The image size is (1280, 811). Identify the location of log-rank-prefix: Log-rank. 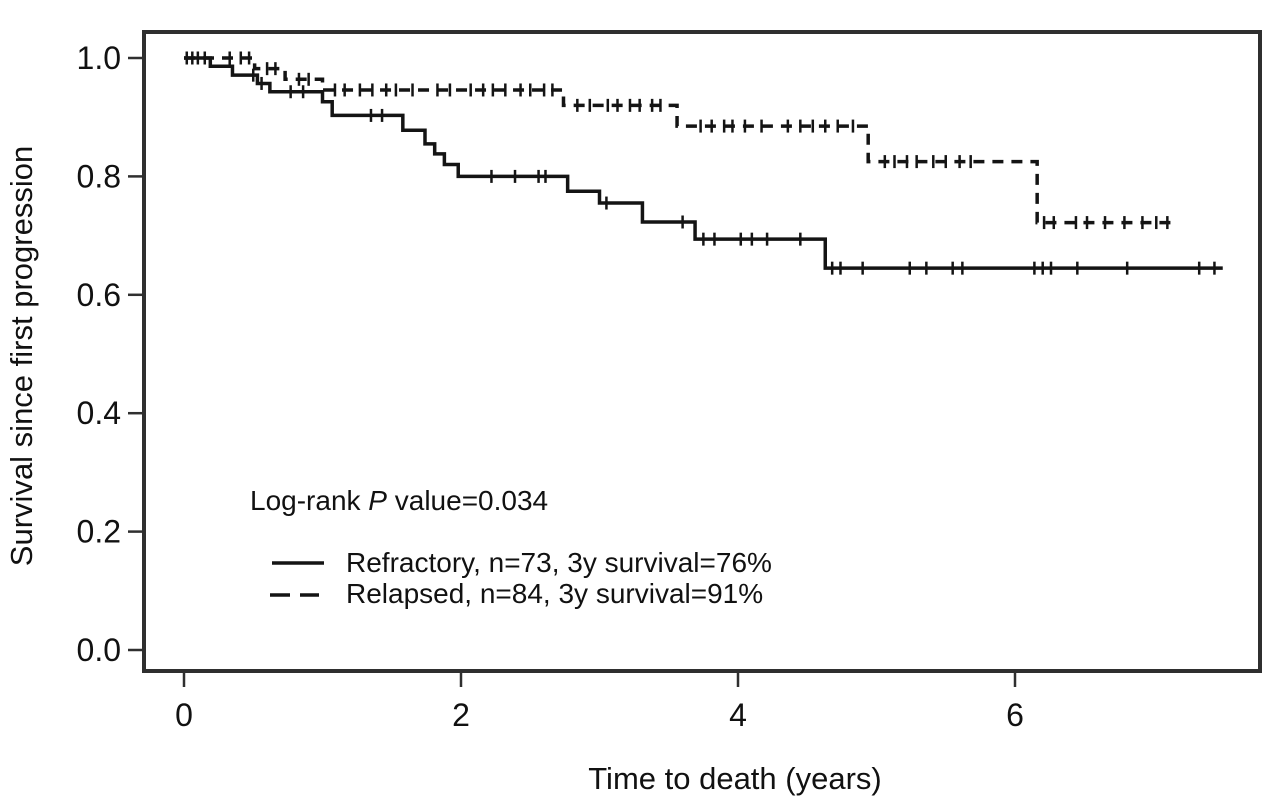
(309, 500).